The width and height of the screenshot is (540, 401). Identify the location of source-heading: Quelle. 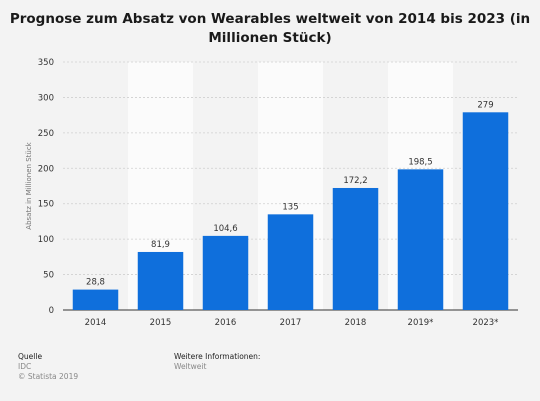
(30, 356).